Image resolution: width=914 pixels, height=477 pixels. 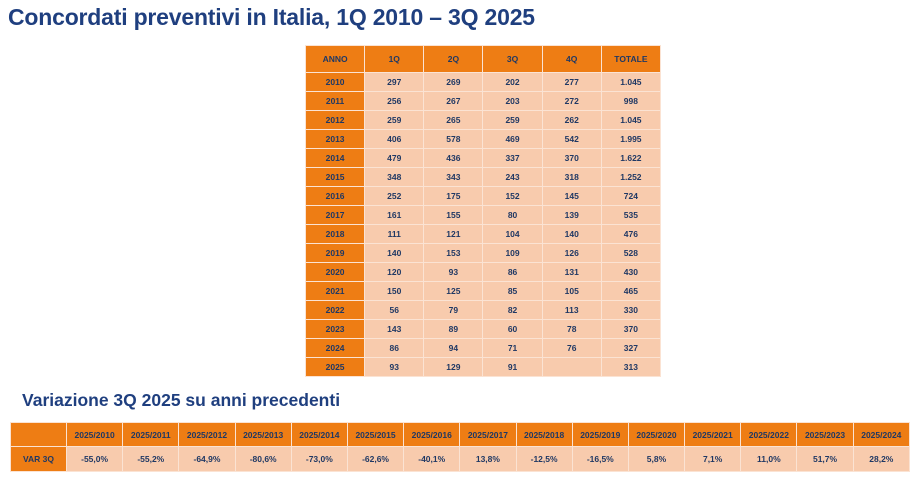 I want to click on value-cell: 153, so click(x=453, y=253).